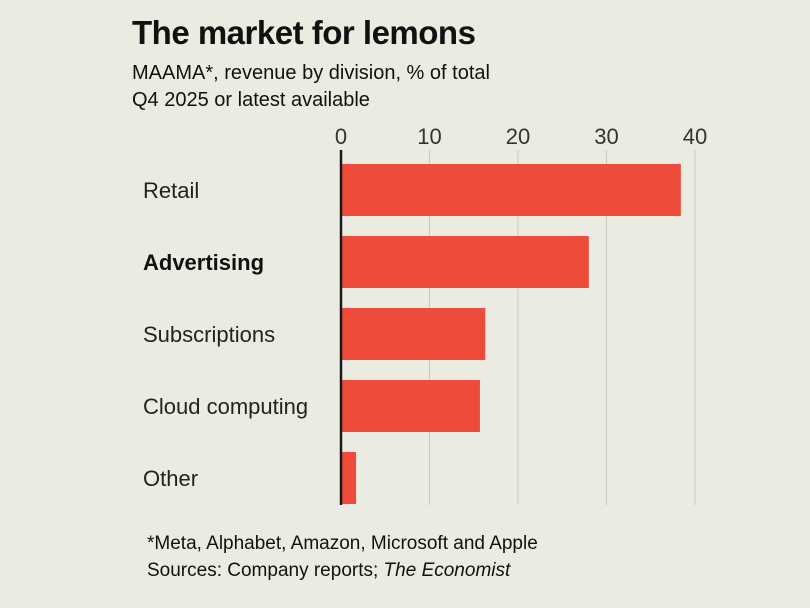  Describe the element at coordinates (511, 190) in the screenshot. I see `bar-retail` at that location.